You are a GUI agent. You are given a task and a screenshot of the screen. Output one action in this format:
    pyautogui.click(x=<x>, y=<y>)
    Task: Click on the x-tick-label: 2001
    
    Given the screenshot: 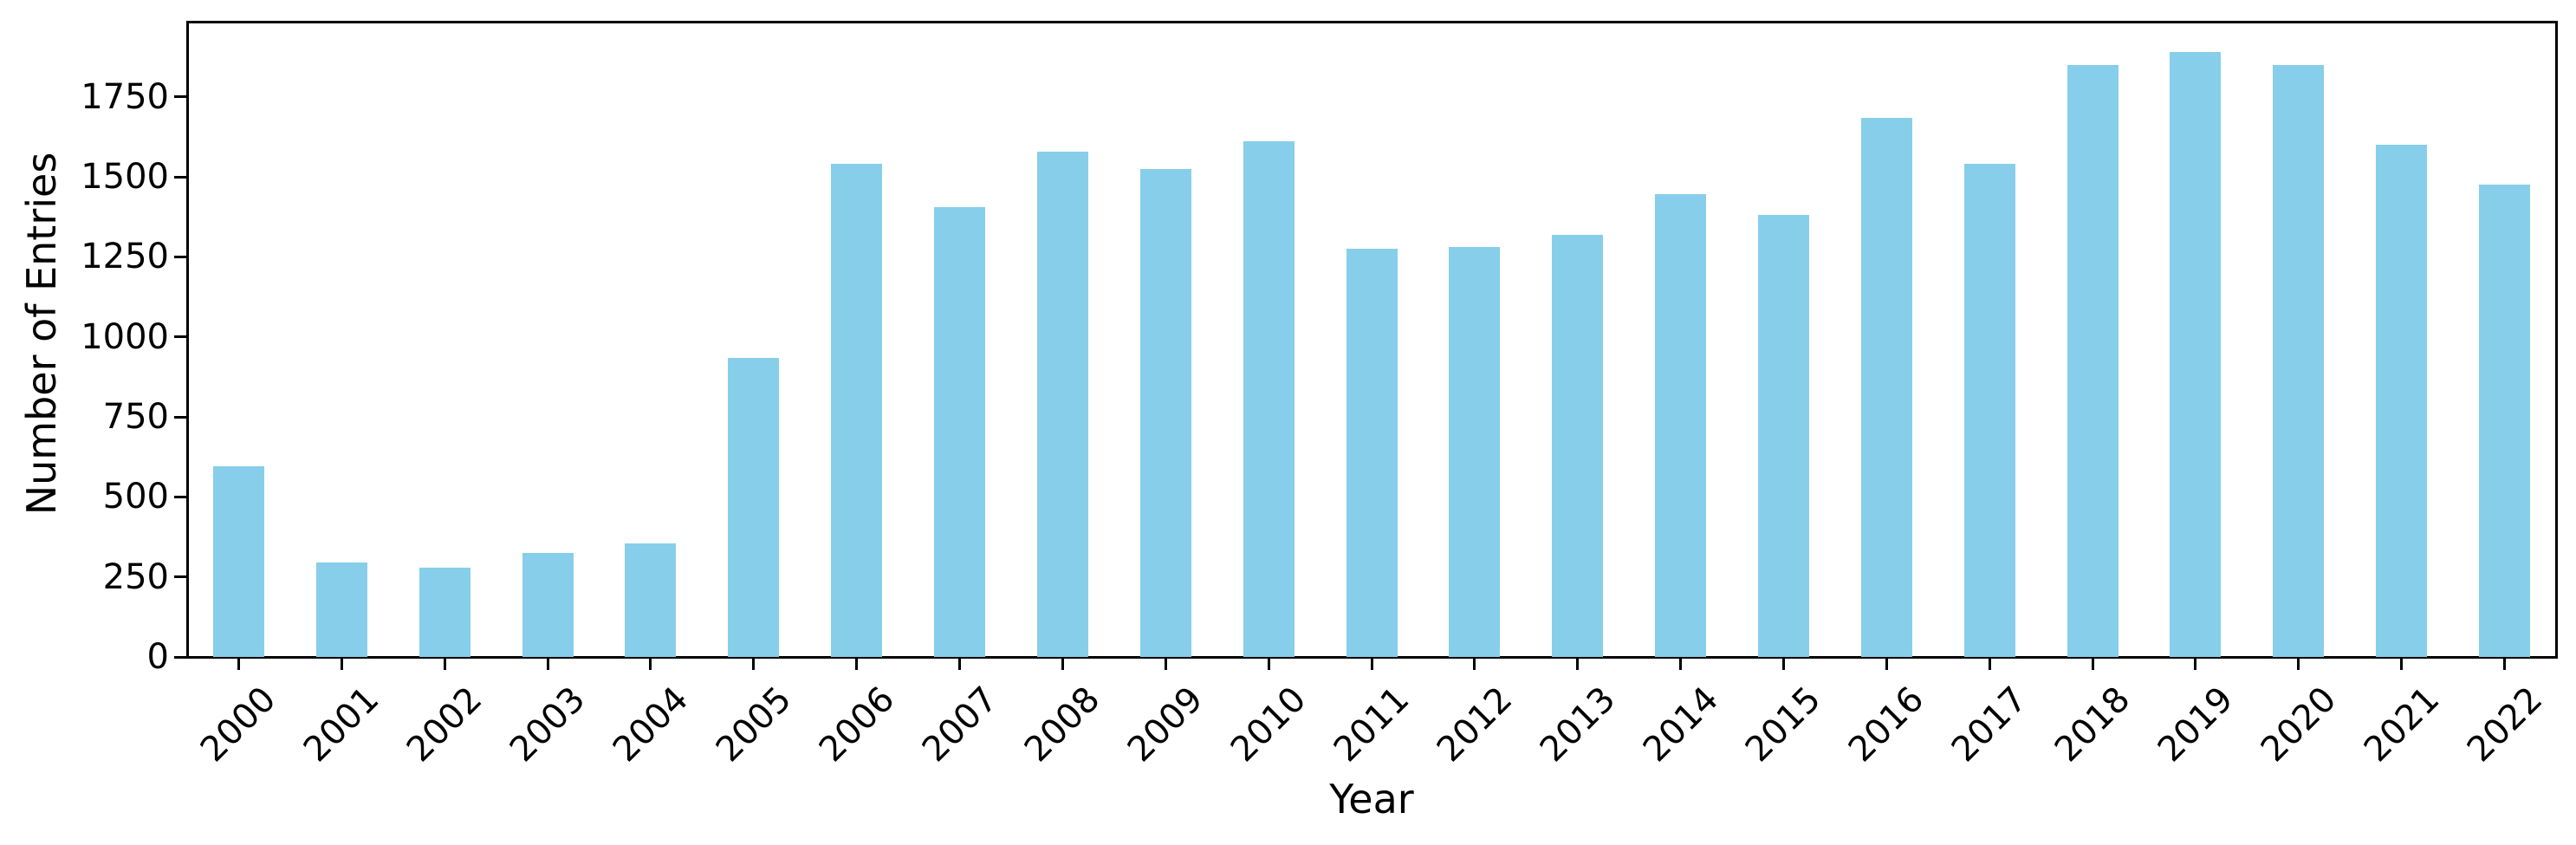 What is the action you would take?
    pyautogui.click(x=341, y=724)
    